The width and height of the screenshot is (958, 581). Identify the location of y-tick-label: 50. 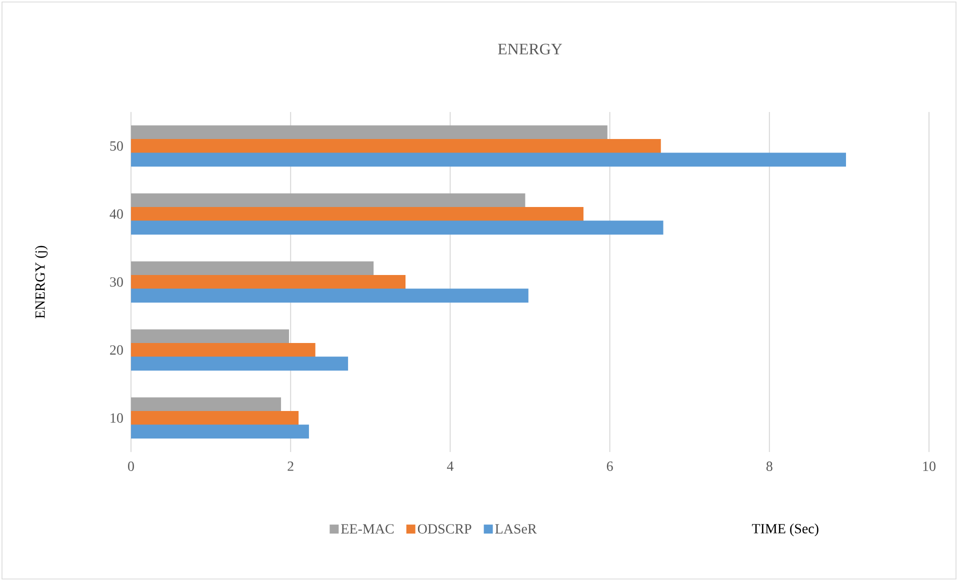
(116, 146).